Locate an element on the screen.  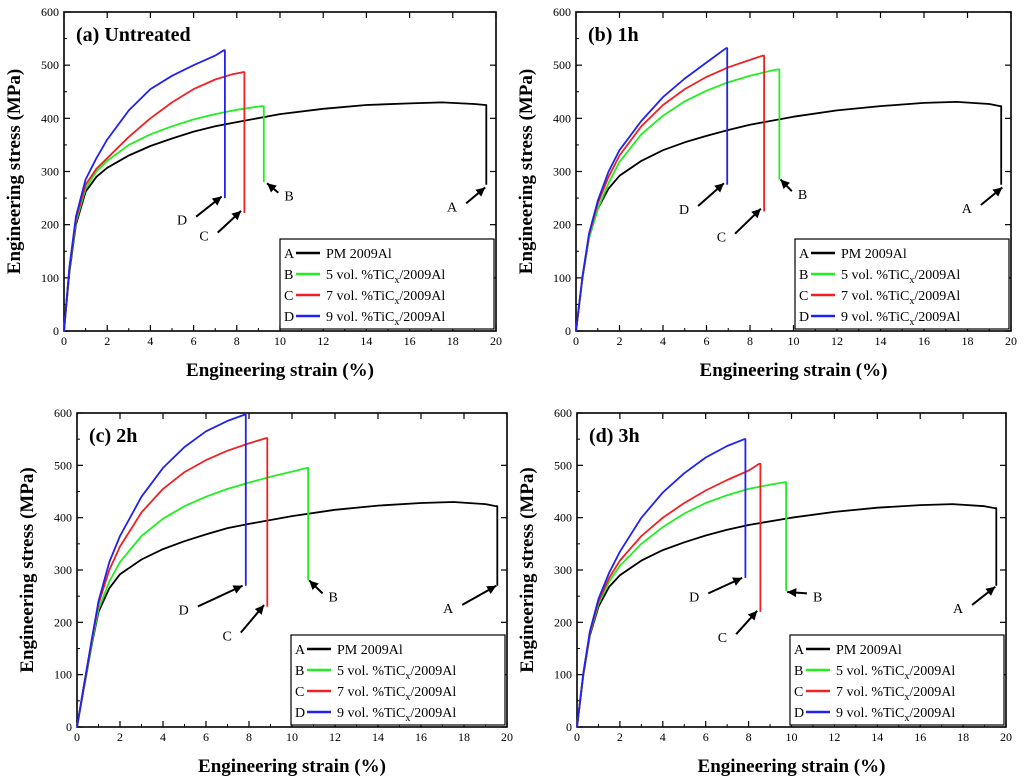
panel-title: (c) 2h is located at coordinates (113, 436).